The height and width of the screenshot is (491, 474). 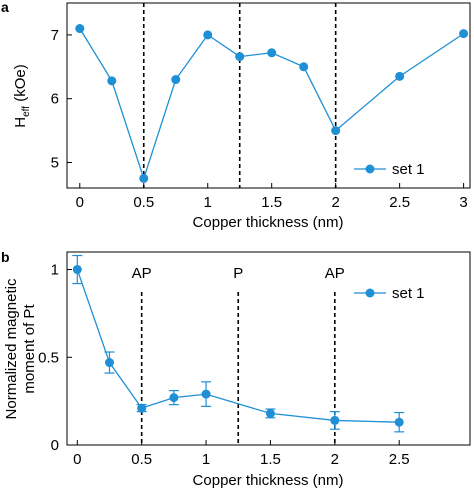 I want to click on panel-b-legend-label: set 1, so click(x=408, y=293).